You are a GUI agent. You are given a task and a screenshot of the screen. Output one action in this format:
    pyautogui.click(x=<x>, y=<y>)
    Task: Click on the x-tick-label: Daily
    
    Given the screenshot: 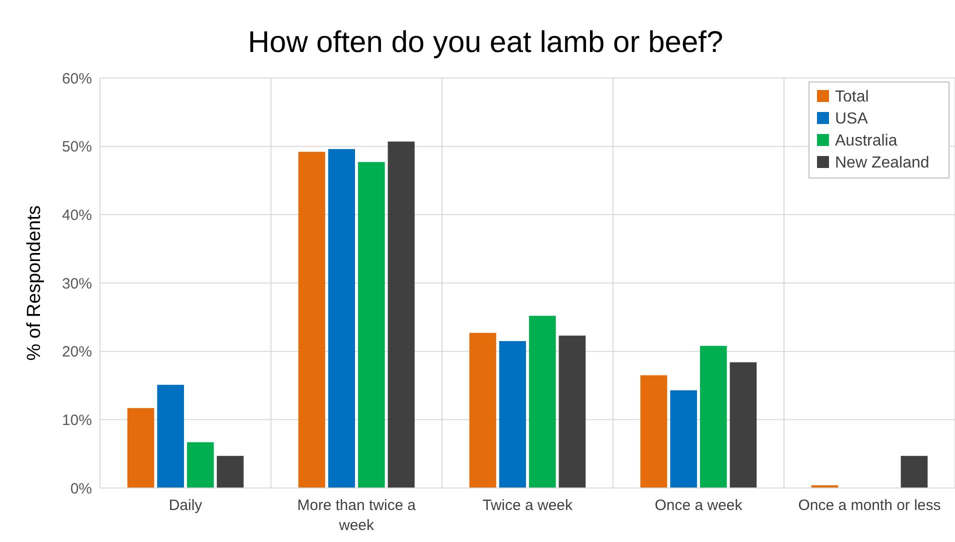 What is the action you would take?
    pyautogui.click(x=185, y=505)
    